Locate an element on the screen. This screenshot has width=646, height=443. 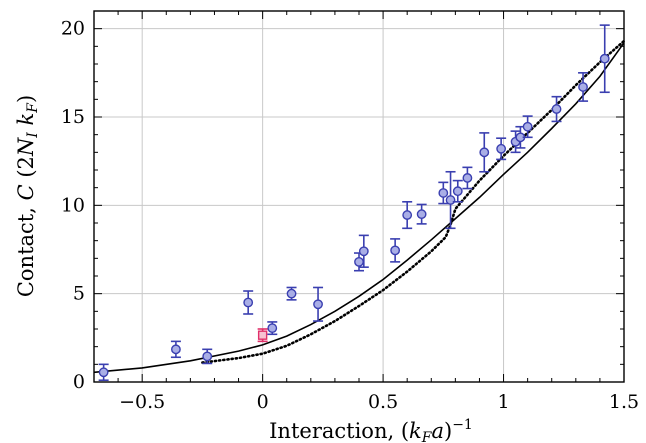
y-axis-title: Contact, C (2NI kF) is located at coordinates (27, 196).